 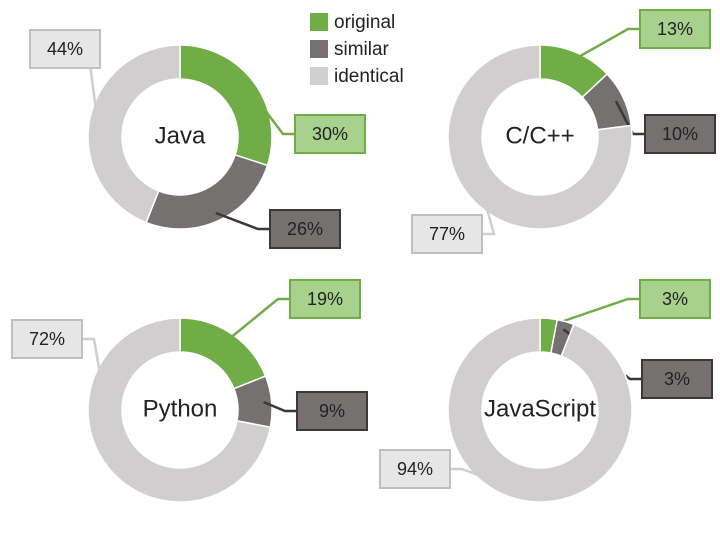 I want to click on data-label: 77%, so click(x=447, y=234).